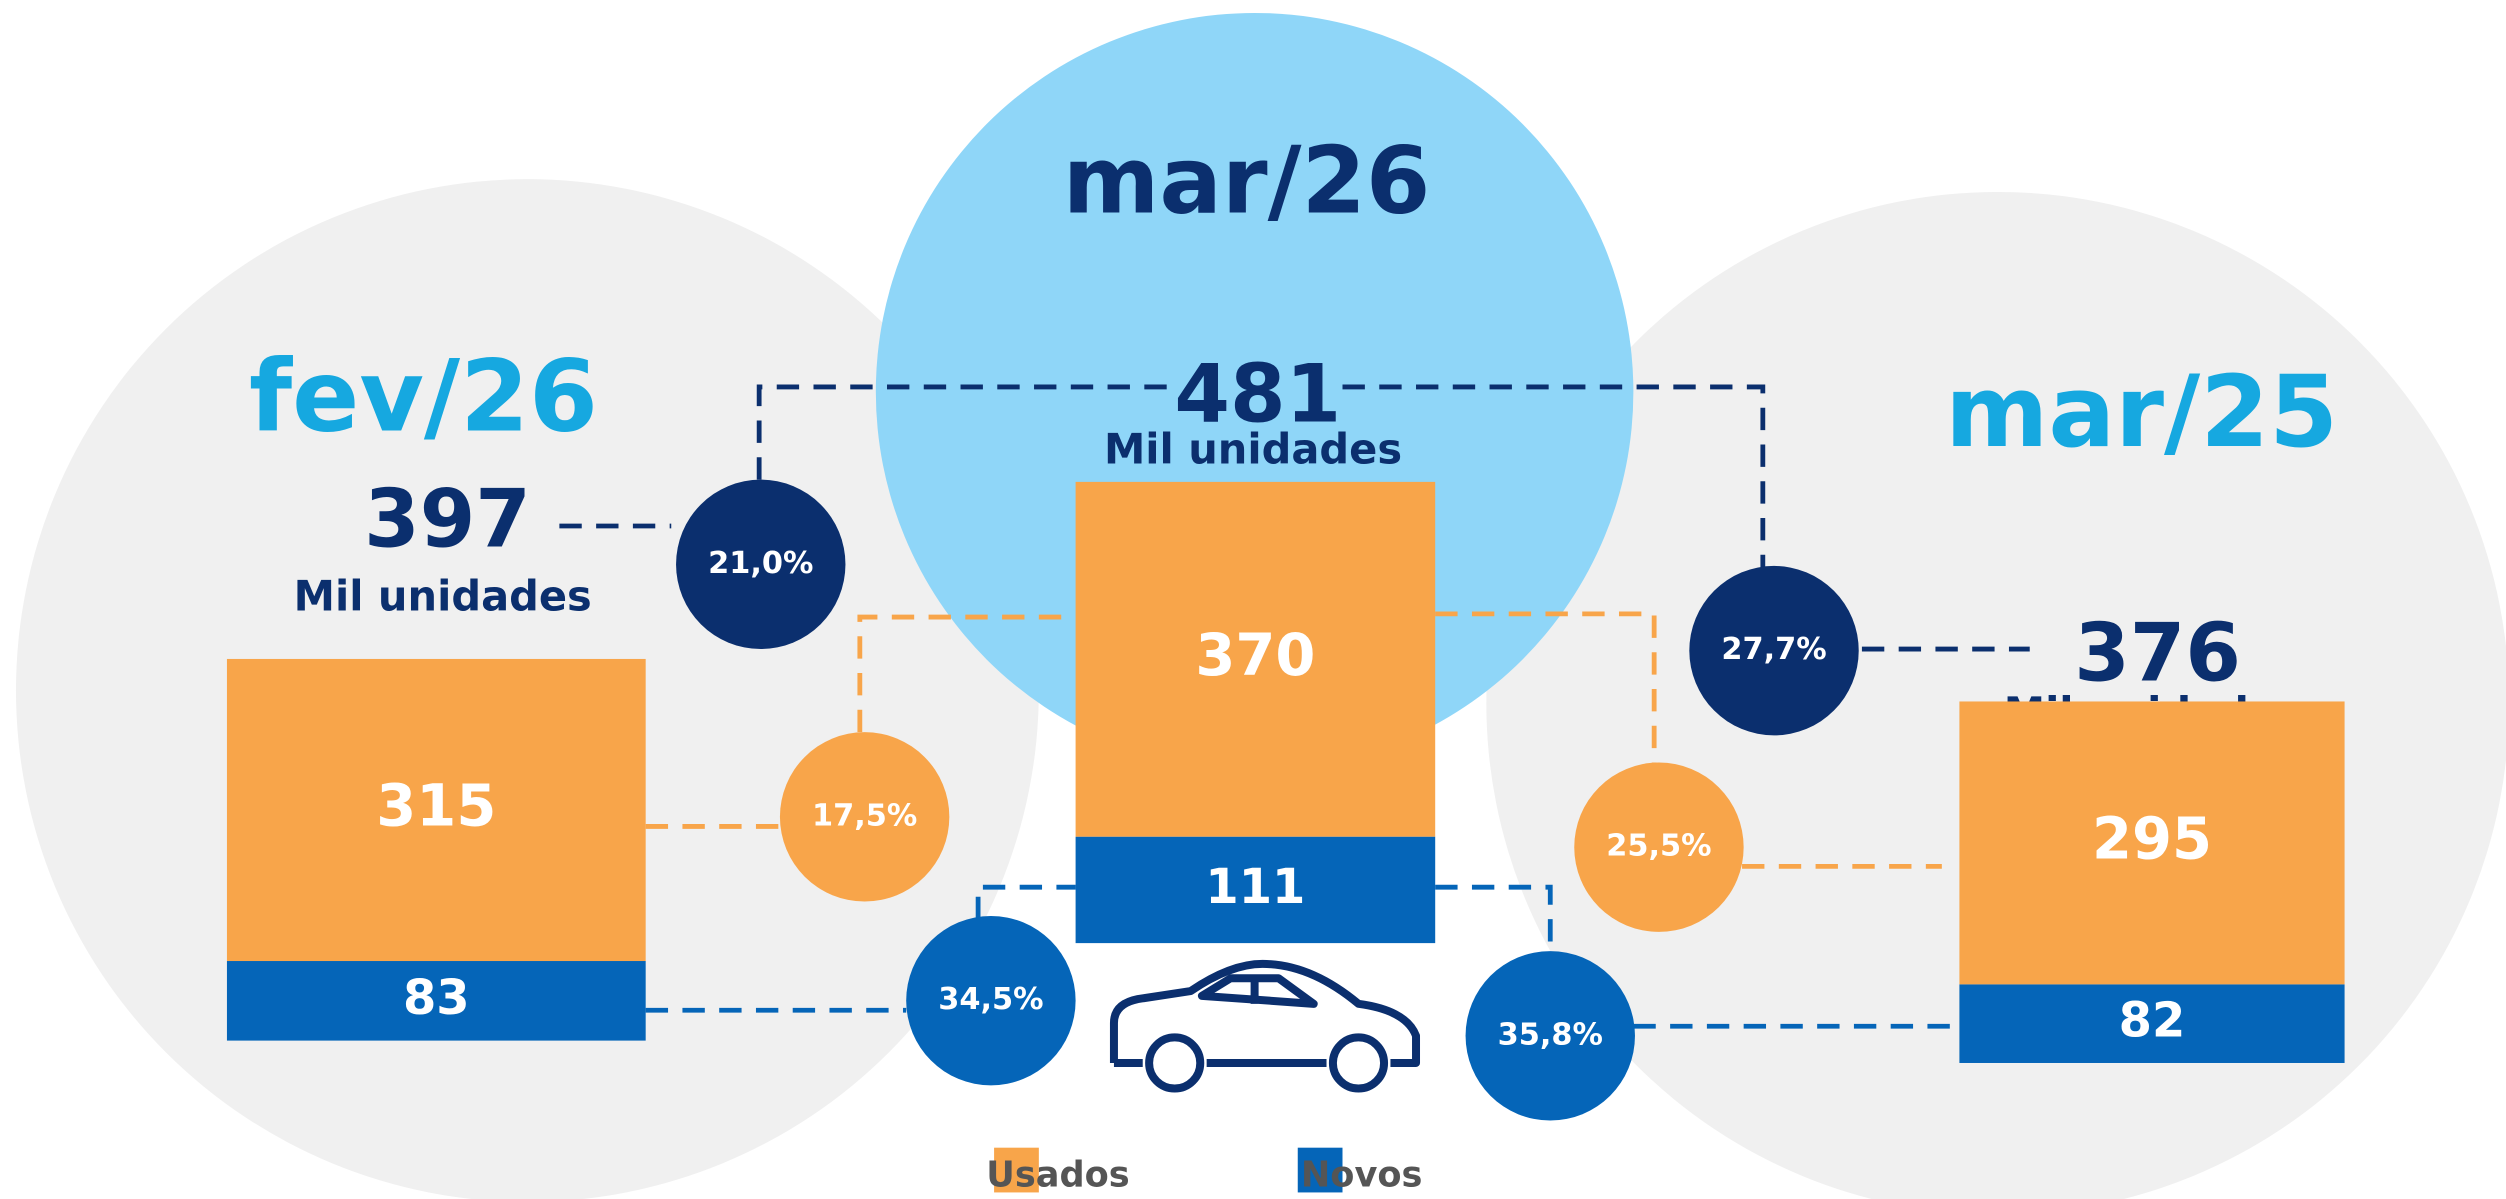 Image resolution: width=2506 pixels, height=1199 pixels. What do you see at coordinates (1362, 1174) in the screenshot?
I see `legend-label: Novos` at bounding box center [1362, 1174].